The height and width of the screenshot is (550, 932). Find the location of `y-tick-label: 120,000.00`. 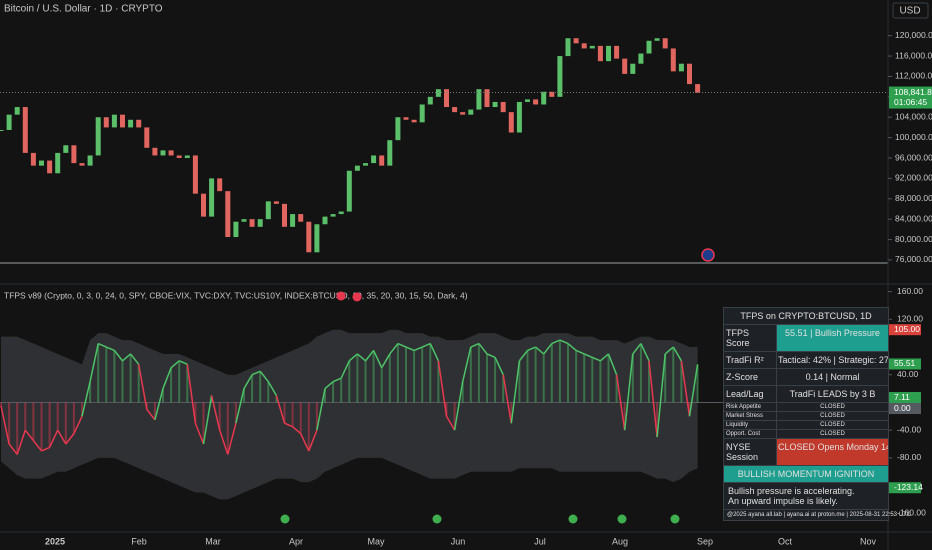

y-tick-label: 120,000.00 is located at coordinates (913, 35).